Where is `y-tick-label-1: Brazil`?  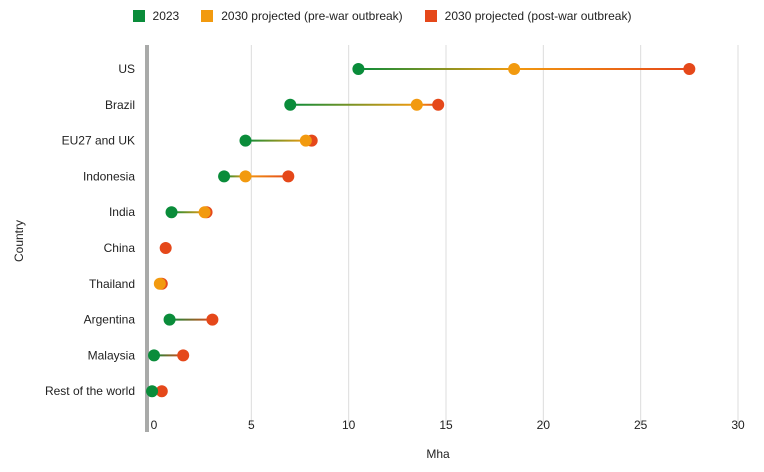 y-tick-label-1: Brazil is located at coordinates (120, 105).